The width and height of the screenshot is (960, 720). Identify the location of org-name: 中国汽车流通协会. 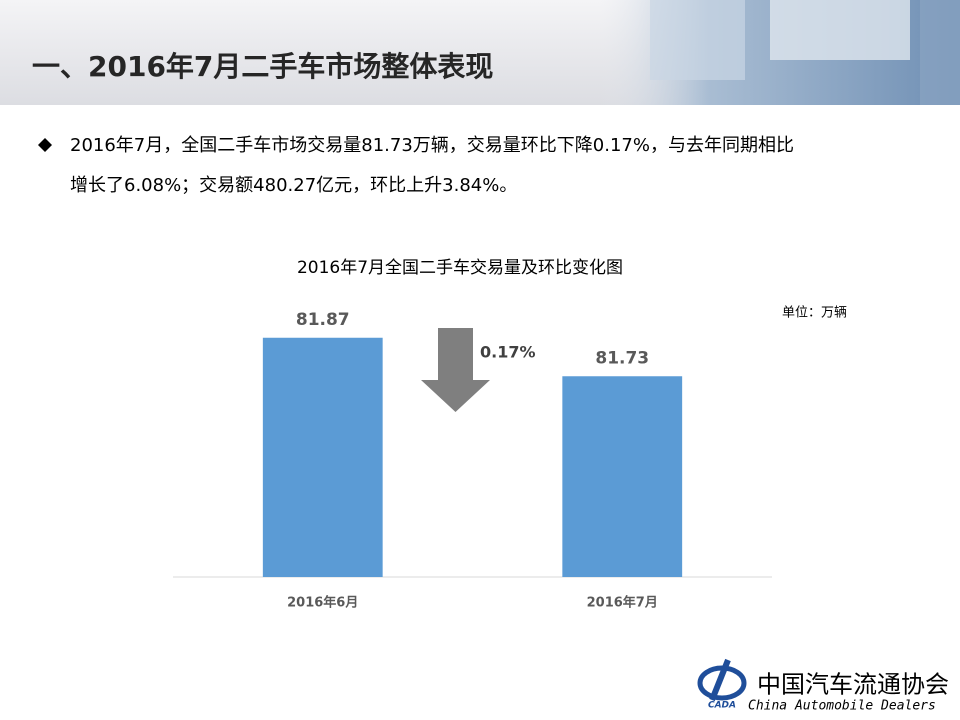
(853, 685).